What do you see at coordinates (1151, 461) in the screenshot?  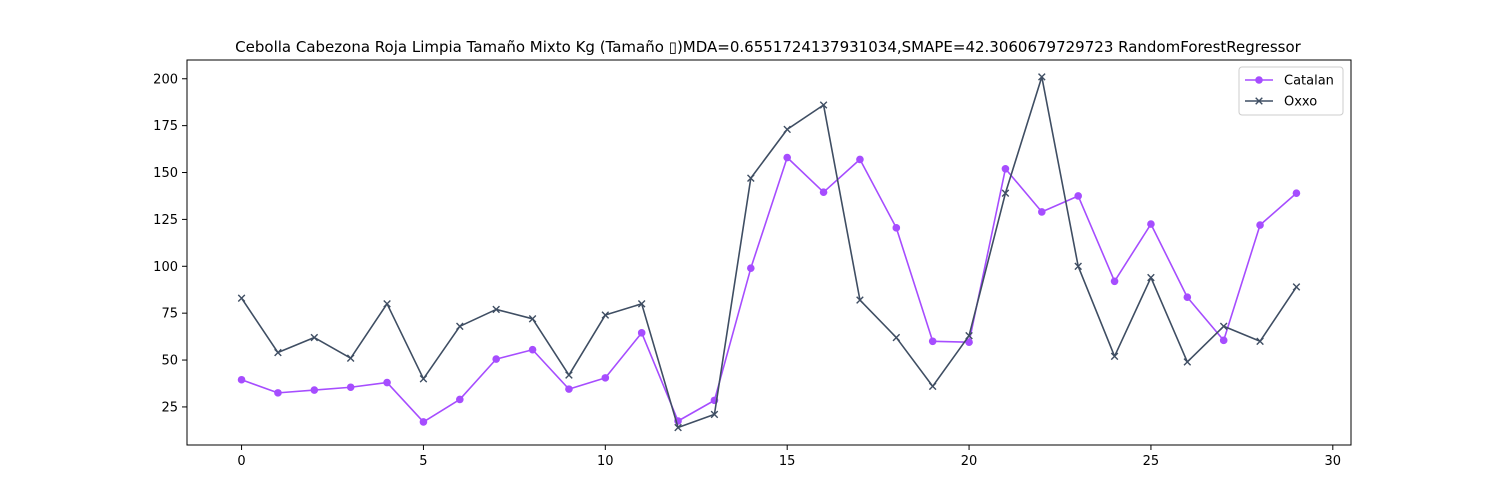 I see `x-tick-label: 25` at bounding box center [1151, 461].